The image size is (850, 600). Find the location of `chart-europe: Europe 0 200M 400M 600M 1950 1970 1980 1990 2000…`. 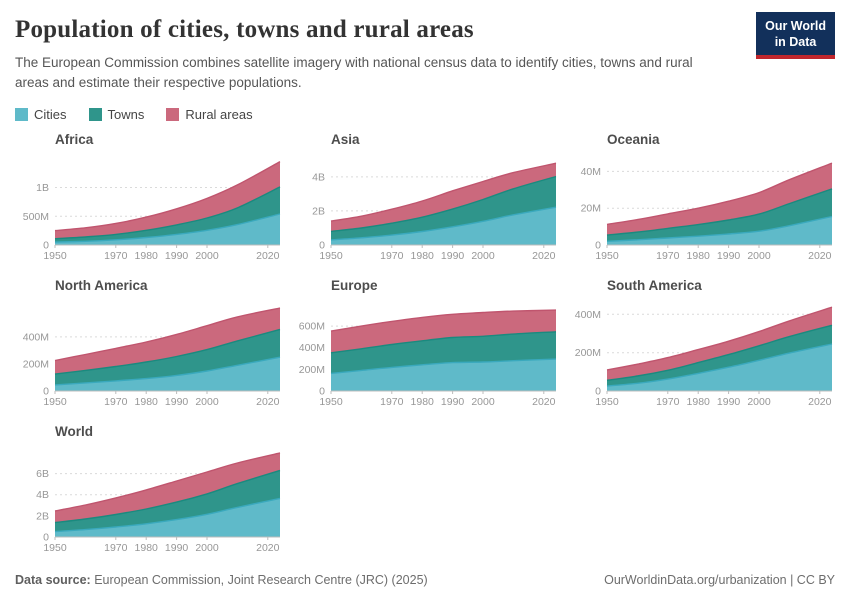

chart-europe: Europe 0 200M 400M 600M 1950 1970 1980 1990 2000… is located at coordinates (425, 348).